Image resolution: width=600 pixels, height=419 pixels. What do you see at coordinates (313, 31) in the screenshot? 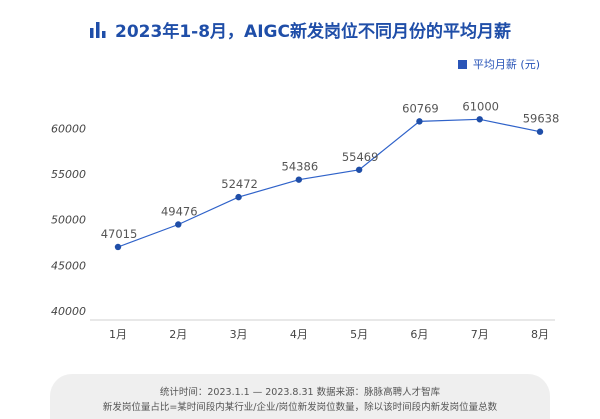
I see `chart-title: 2023年1-8月，AIGC新发岗位不同月份的平均月薪` at bounding box center [313, 31].